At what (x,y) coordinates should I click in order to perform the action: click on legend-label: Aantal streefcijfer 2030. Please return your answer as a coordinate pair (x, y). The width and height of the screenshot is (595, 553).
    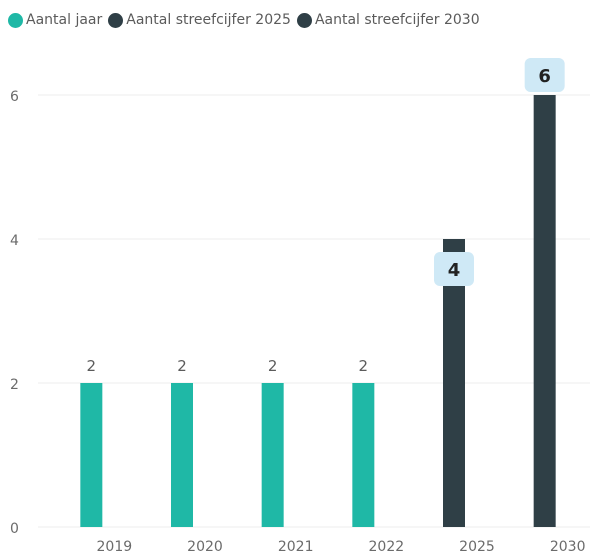
    Looking at the image, I should click on (397, 20).